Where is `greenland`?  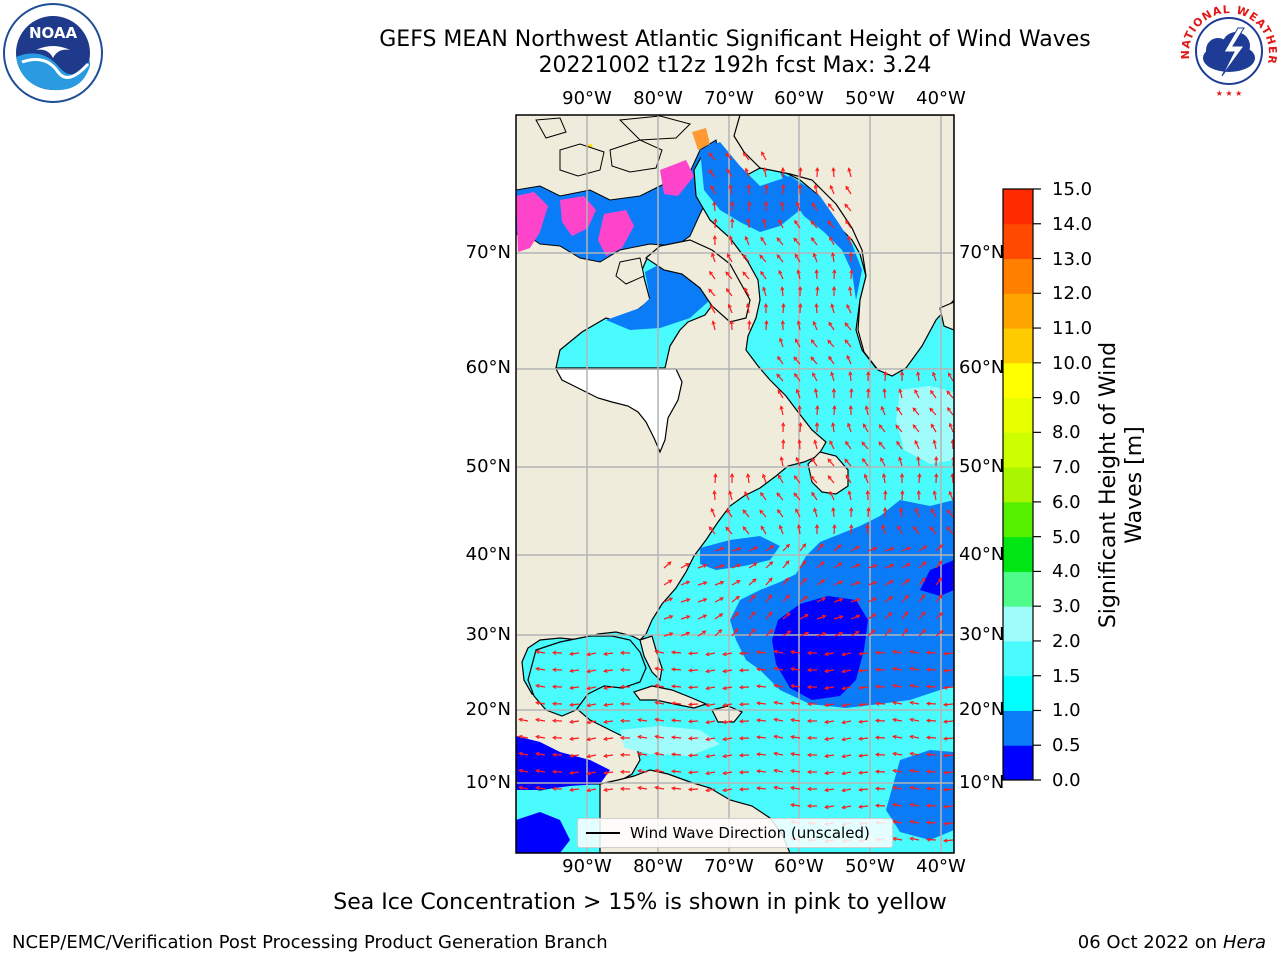
greenland is located at coordinates (843, 246).